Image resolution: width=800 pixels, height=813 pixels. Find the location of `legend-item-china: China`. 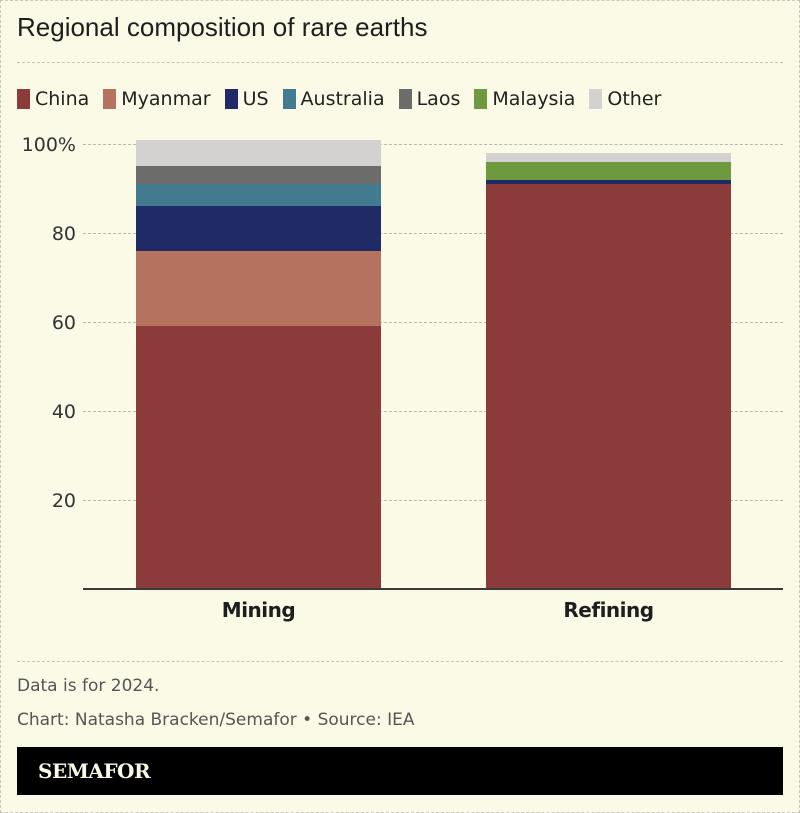

legend-item-china: China is located at coordinates (53, 99).